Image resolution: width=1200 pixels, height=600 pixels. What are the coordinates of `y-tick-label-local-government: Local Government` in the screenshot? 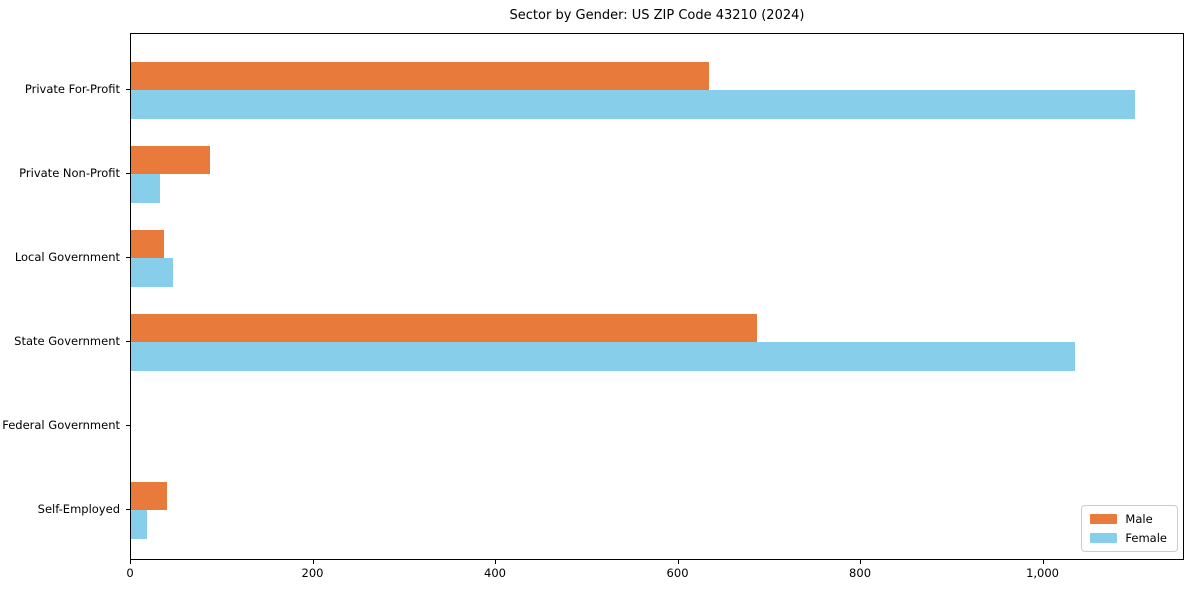 It's located at (67, 257).